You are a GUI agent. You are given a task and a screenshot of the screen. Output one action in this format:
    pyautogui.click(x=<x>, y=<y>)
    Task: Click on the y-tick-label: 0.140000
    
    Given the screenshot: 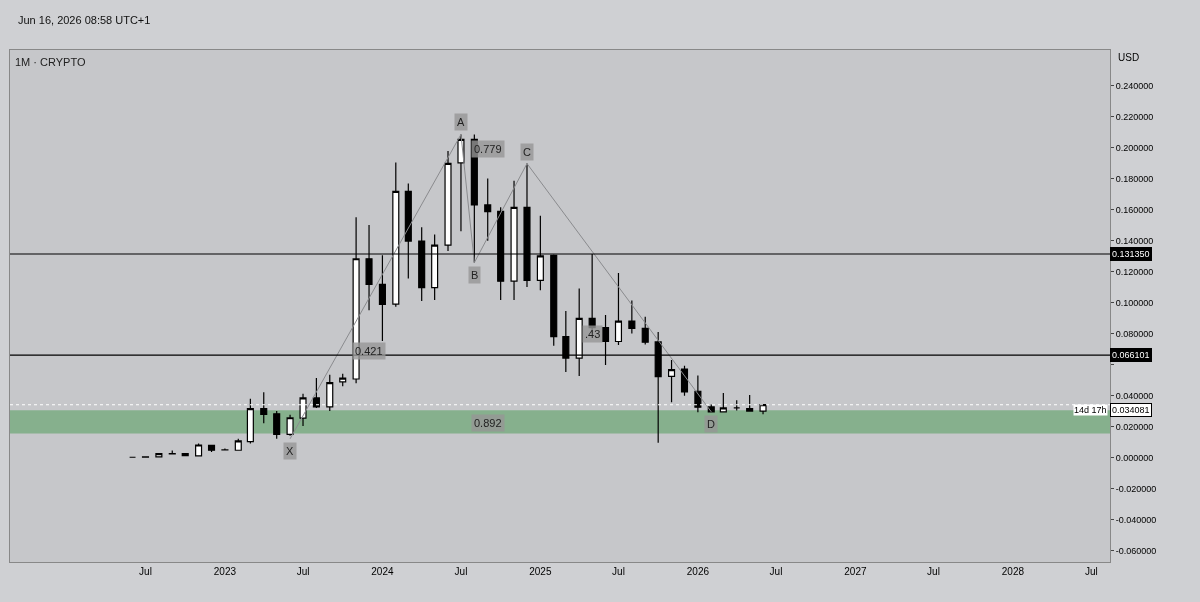 What is the action you would take?
    pyautogui.click(x=1134, y=240)
    